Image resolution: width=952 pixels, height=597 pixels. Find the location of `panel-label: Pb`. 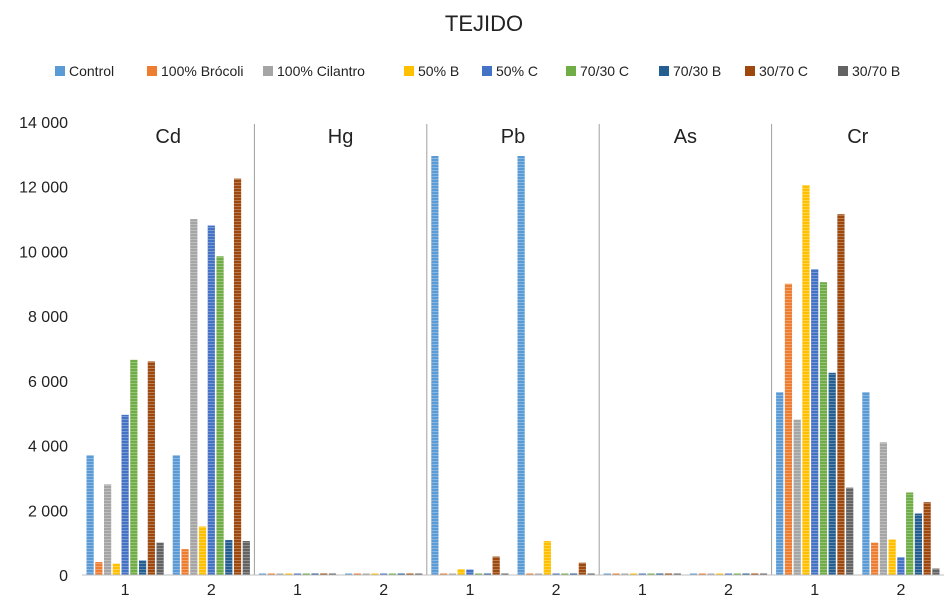

panel-label: Pb is located at coordinates (513, 137).